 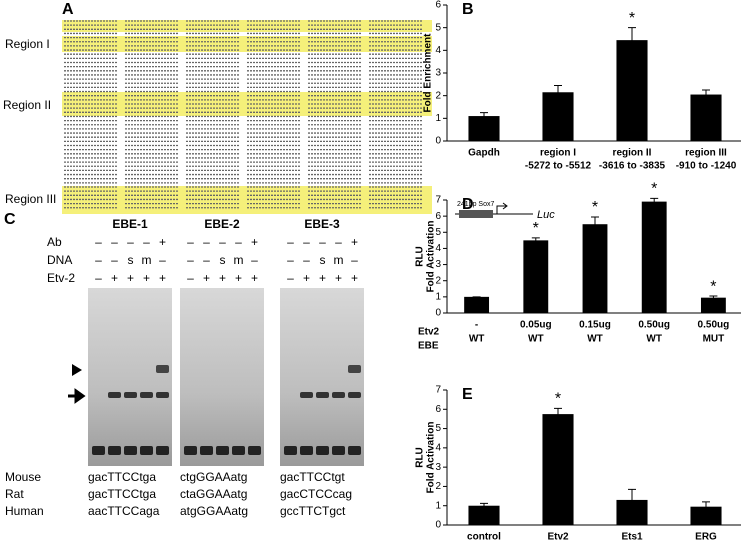 I want to click on y-tick-label: 1, so click(x=438, y=296).